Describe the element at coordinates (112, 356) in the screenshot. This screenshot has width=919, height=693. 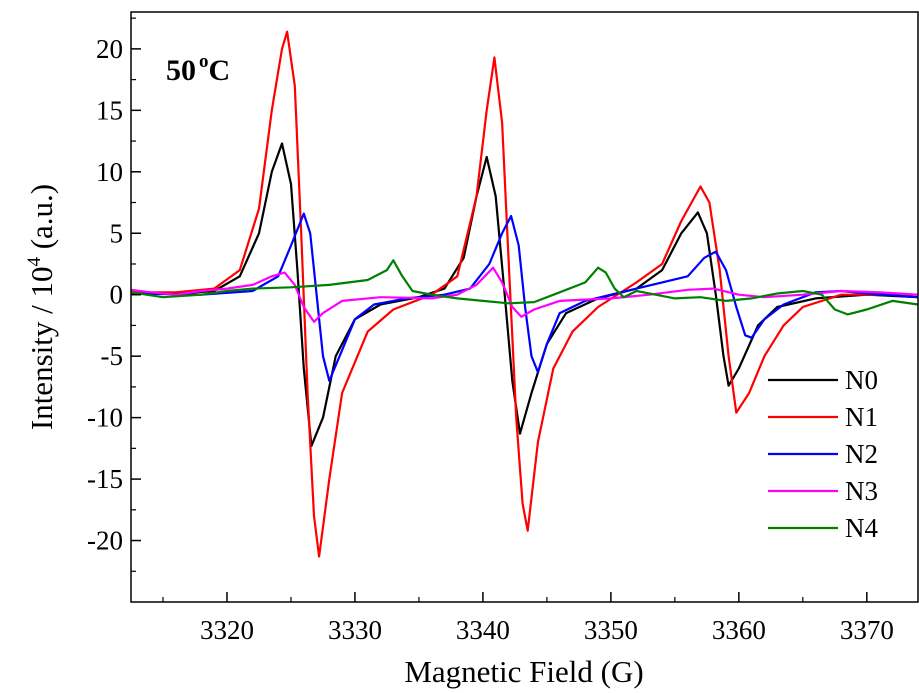
I see `y-tick-label: -5` at that location.